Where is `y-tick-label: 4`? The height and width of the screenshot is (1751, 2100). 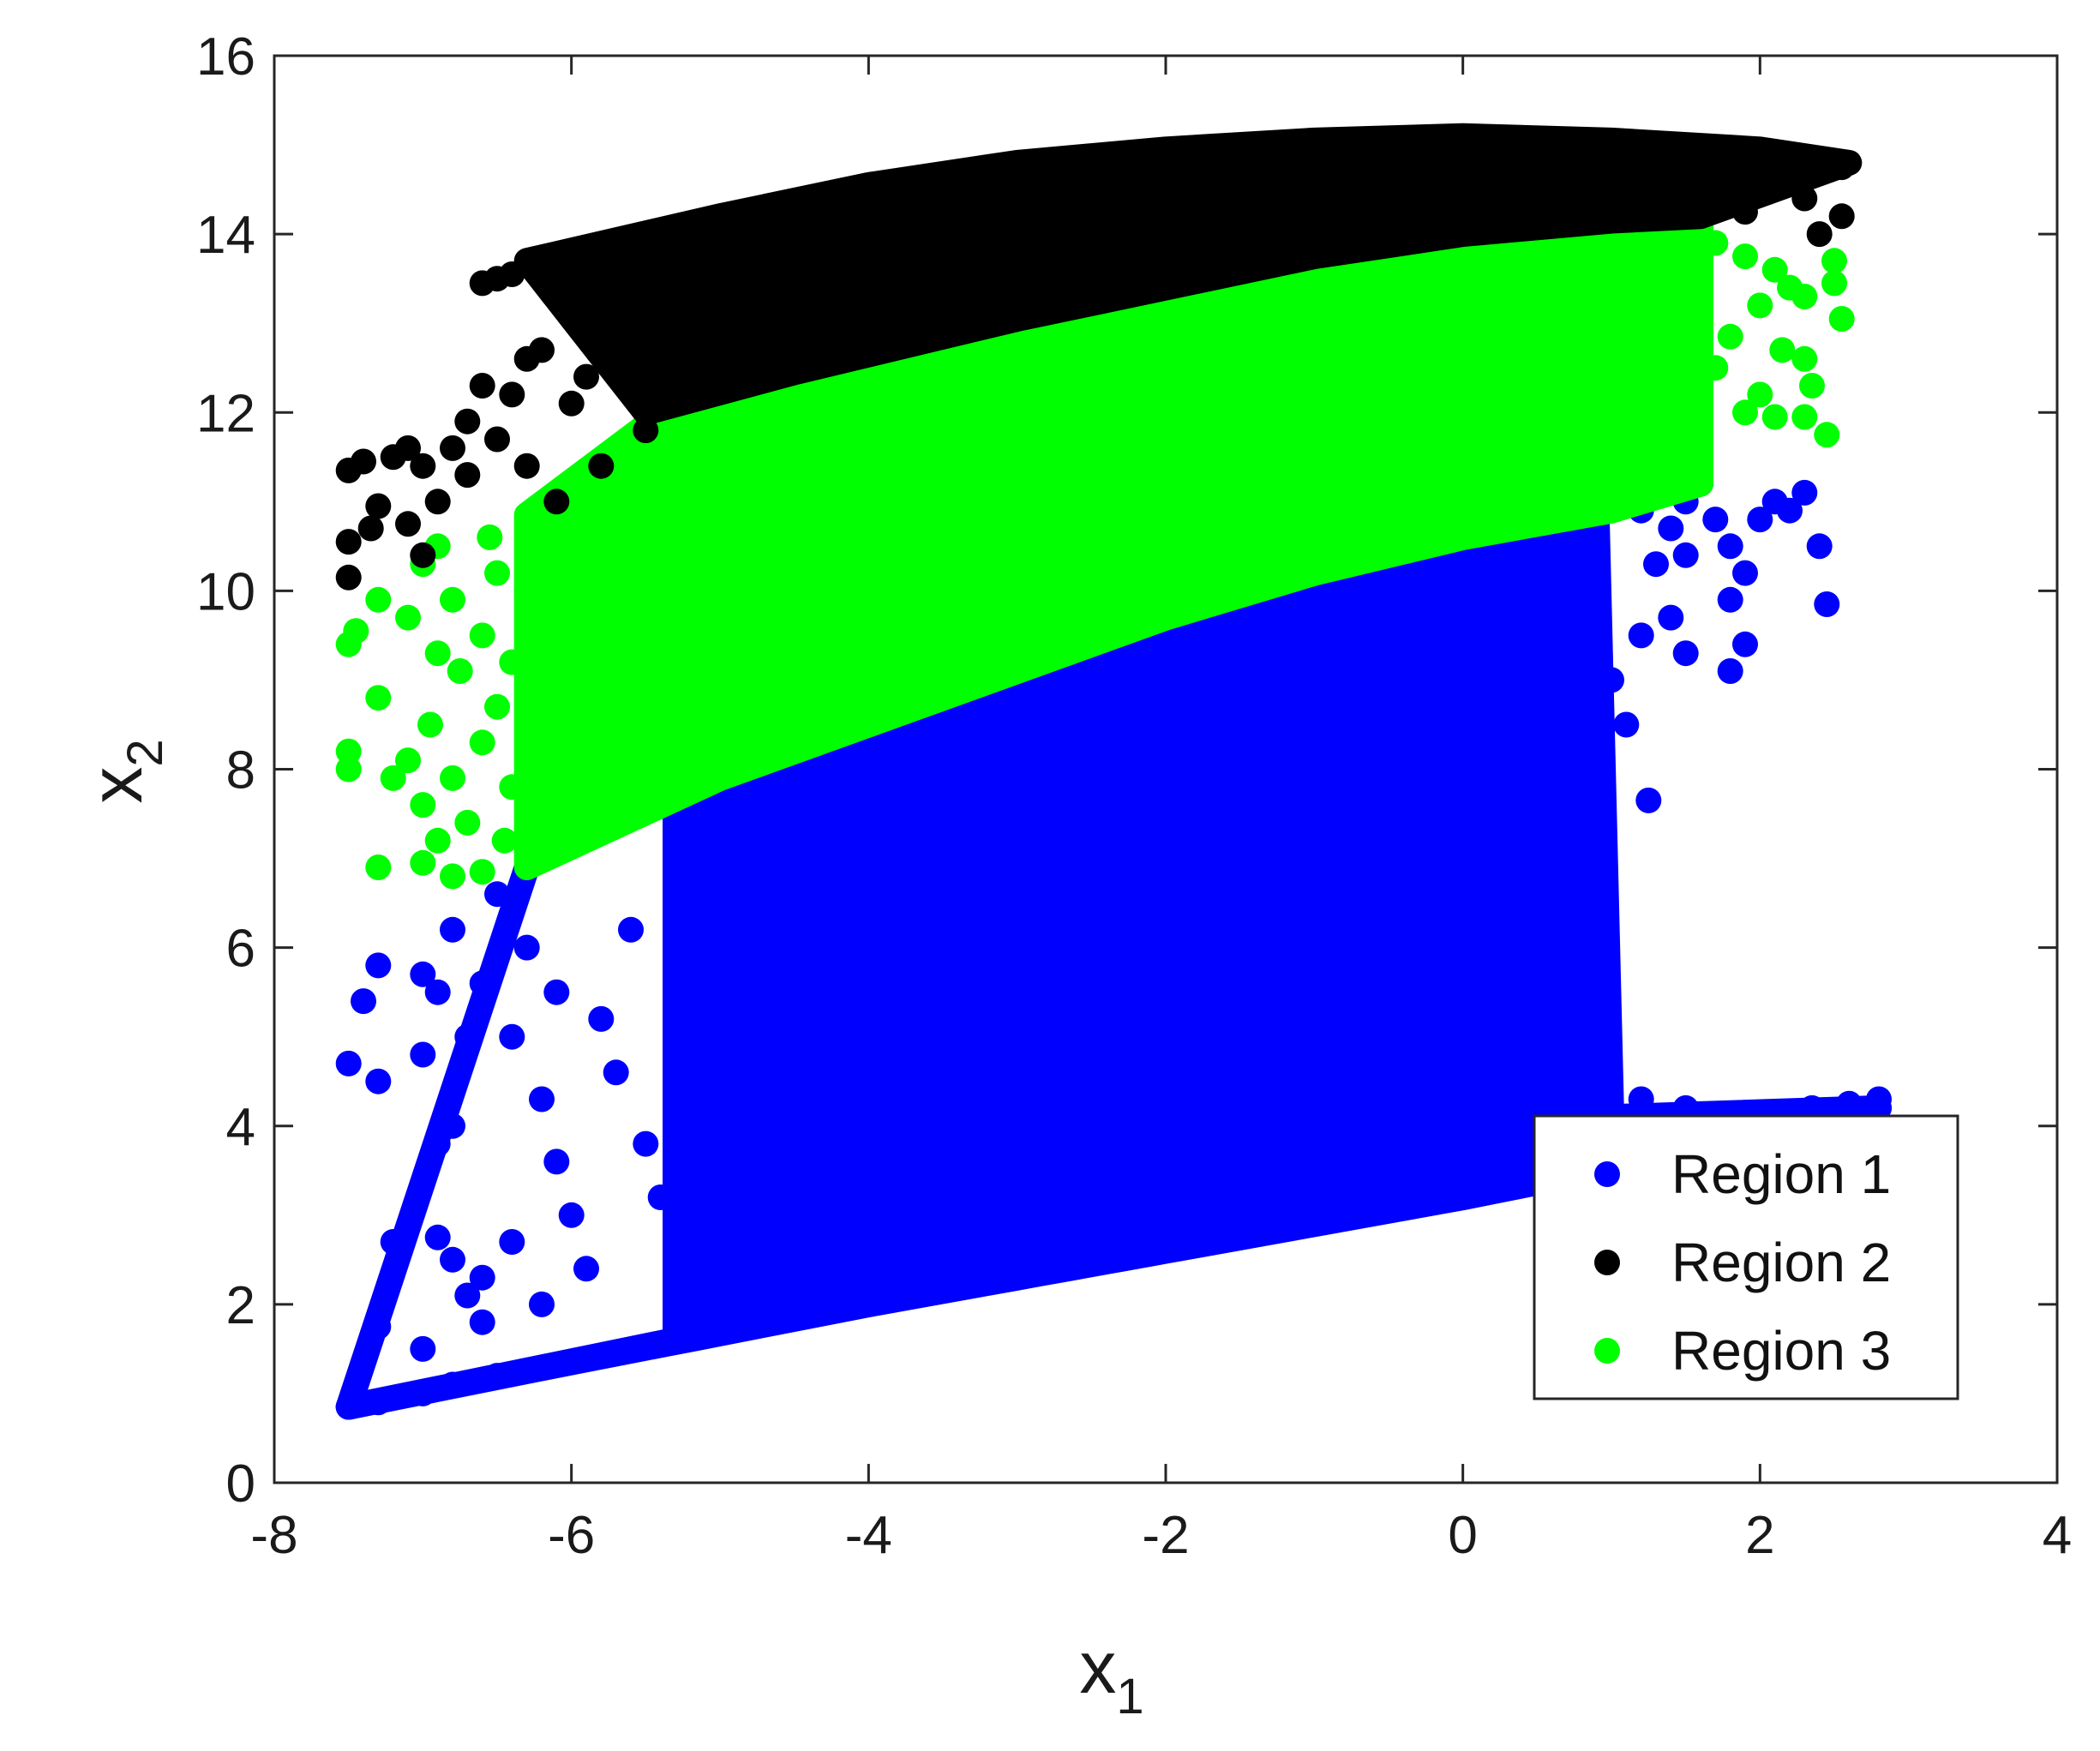
y-tick-label: 4 is located at coordinates (241, 1127).